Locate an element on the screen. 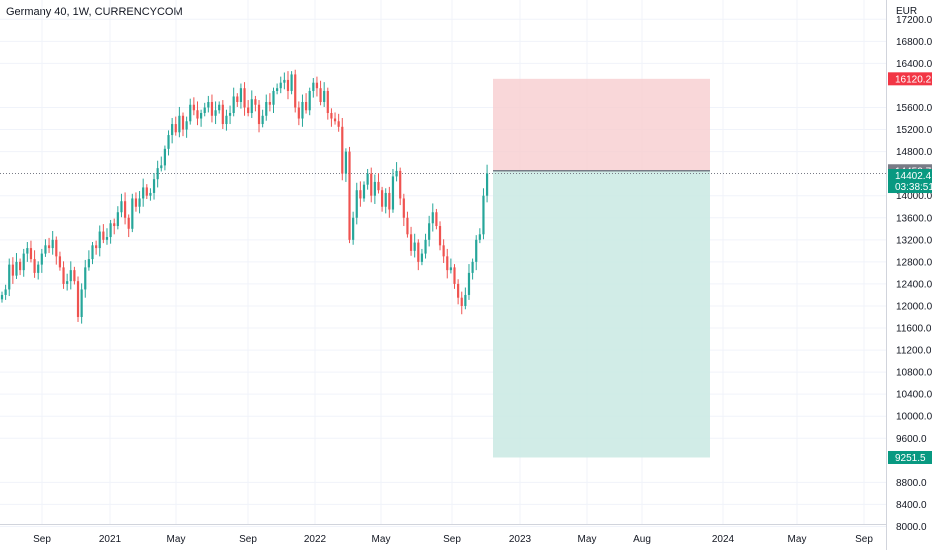  x-tick-label: 2022 is located at coordinates (315, 539).